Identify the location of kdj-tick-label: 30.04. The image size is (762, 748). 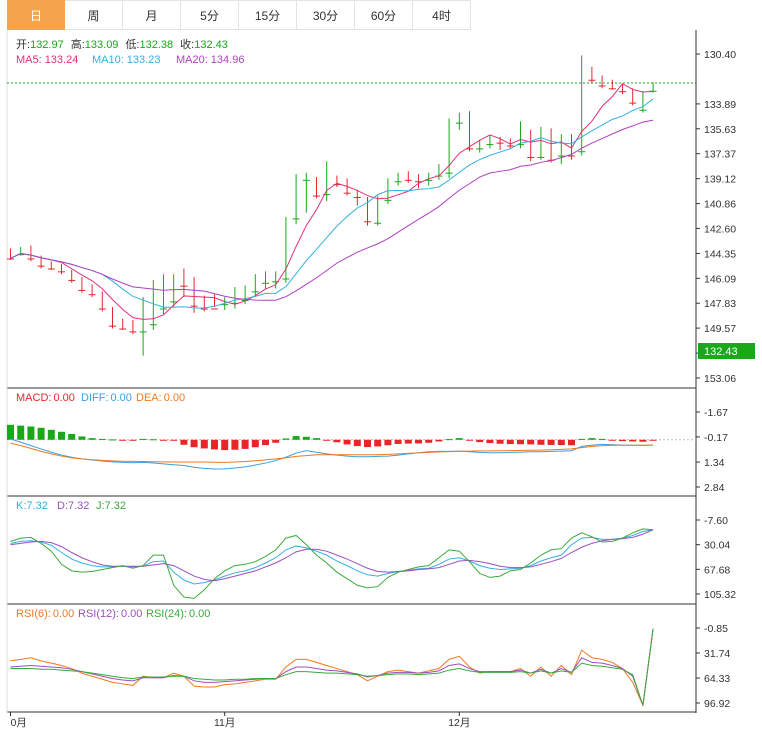
(717, 546).